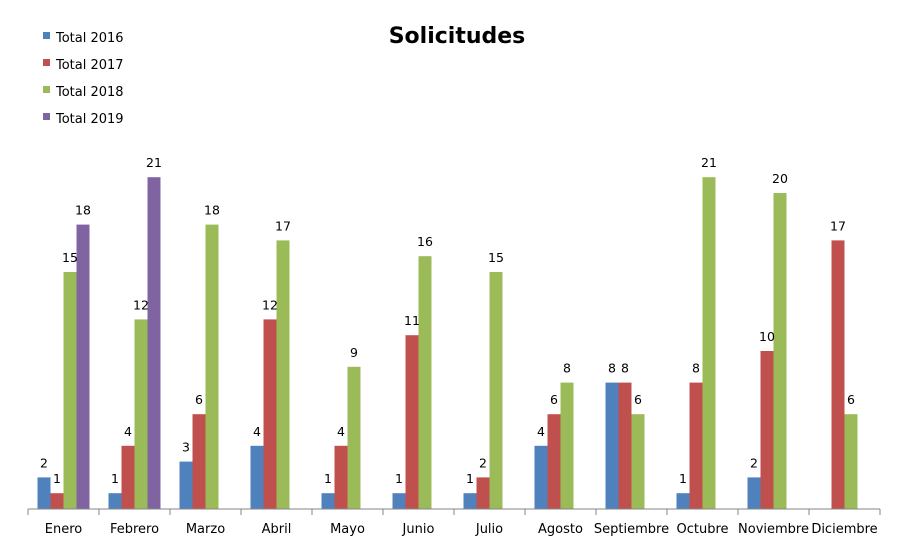 The height and width of the screenshot is (546, 900). Describe the element at coordinates (709, 343) in the screenshot. I see `bar-total-2018-octubre` at that location.